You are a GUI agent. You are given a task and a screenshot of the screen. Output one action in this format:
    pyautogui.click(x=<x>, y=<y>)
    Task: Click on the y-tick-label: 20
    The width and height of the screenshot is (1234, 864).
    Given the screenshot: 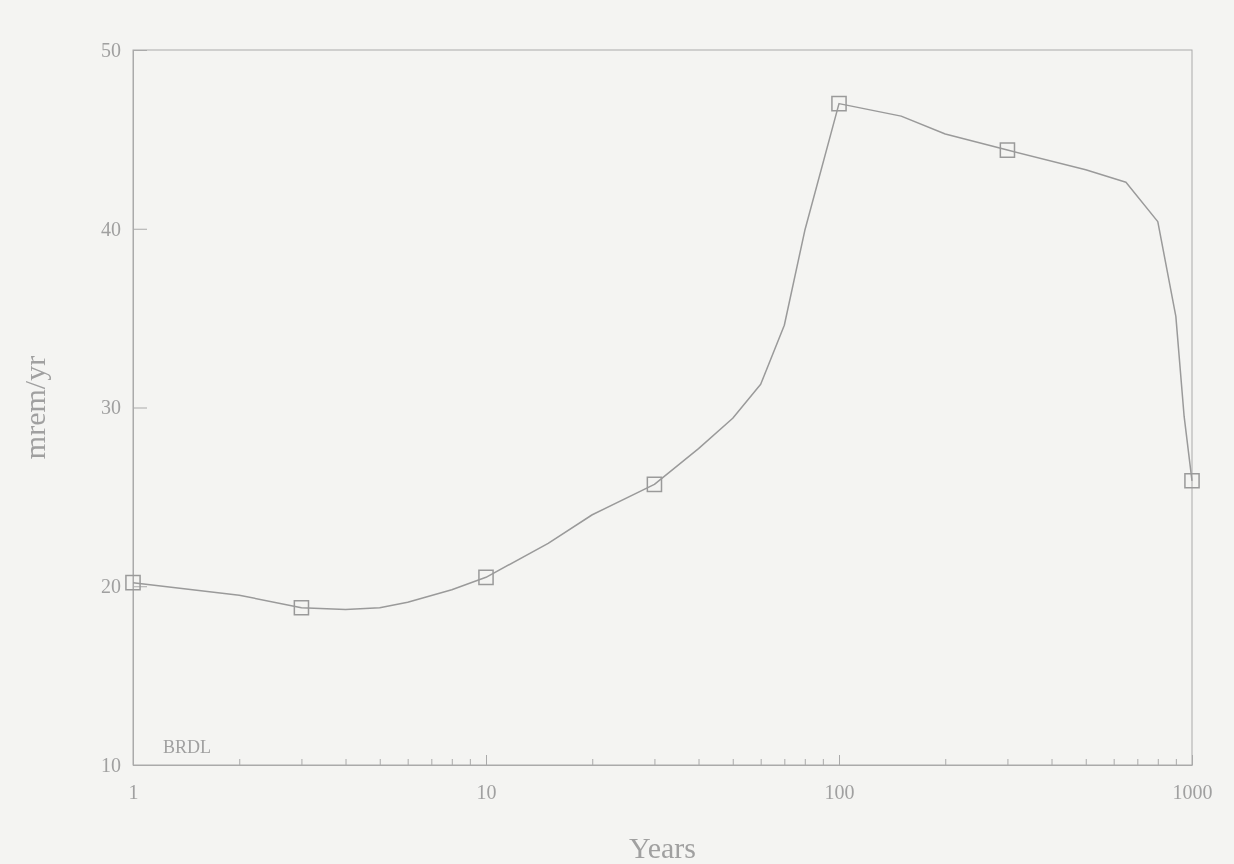 What is the action you would take?
    pyautogui.click(x=111, y=586)
    